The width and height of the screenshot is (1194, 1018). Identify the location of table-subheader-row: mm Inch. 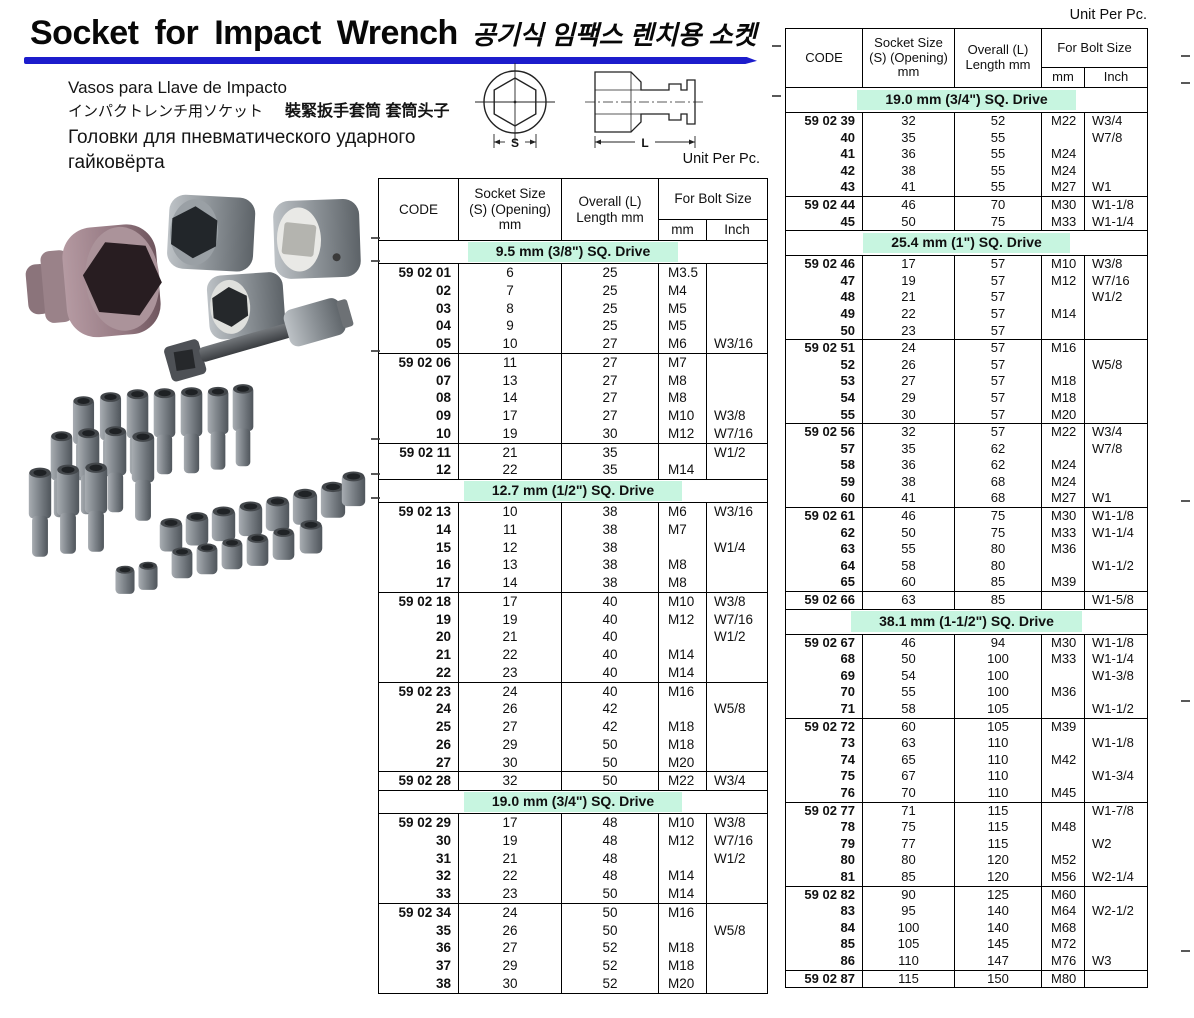
(573, 230).